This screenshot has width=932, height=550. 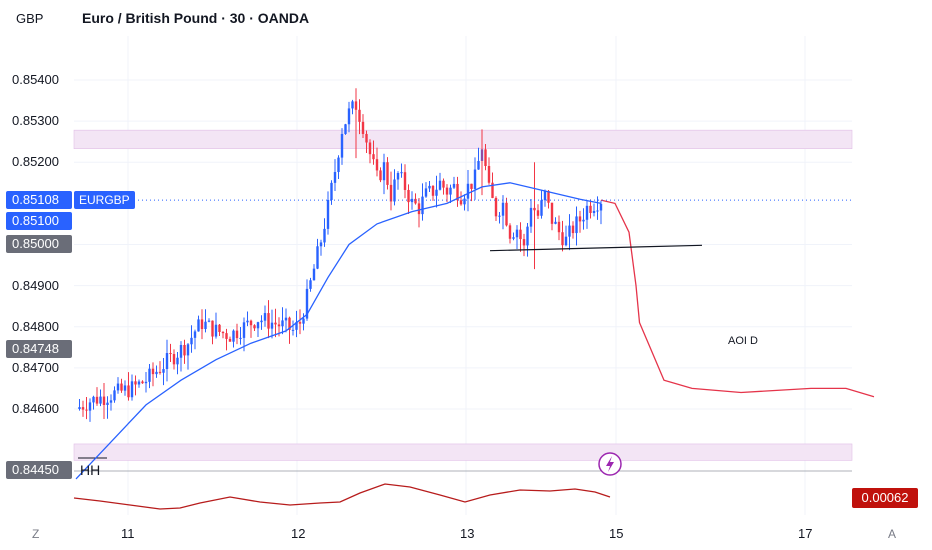 What do you see at coordinates (39, 349) in the screenshot?
I see `level-tag-84748: 0.84748` at bounding box center [39, 349].